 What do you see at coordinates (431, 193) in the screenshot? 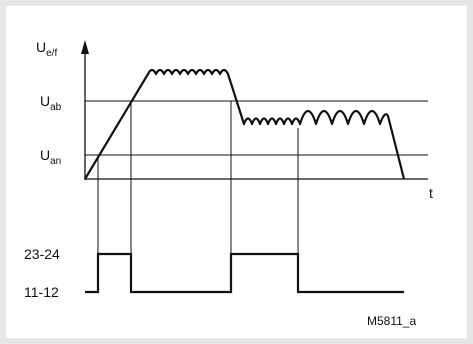
I see `x-axis-label: t` at bounding box center [431, 193].